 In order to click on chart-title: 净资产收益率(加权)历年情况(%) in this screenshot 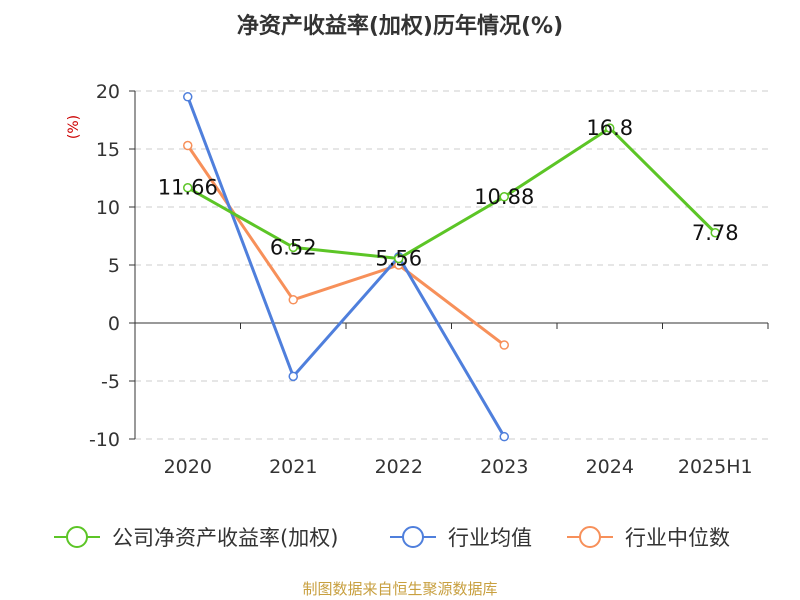, I will do `click(400, 26)`.